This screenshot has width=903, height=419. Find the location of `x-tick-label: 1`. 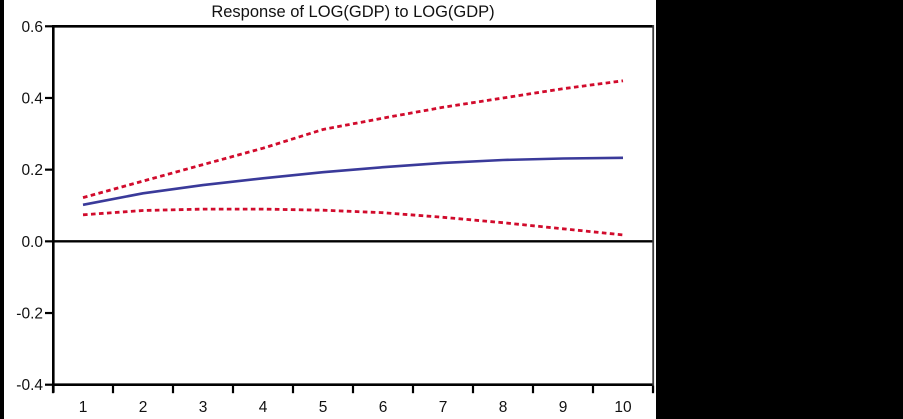

x-tick-label: 1 is located at coordinates (83, 407).